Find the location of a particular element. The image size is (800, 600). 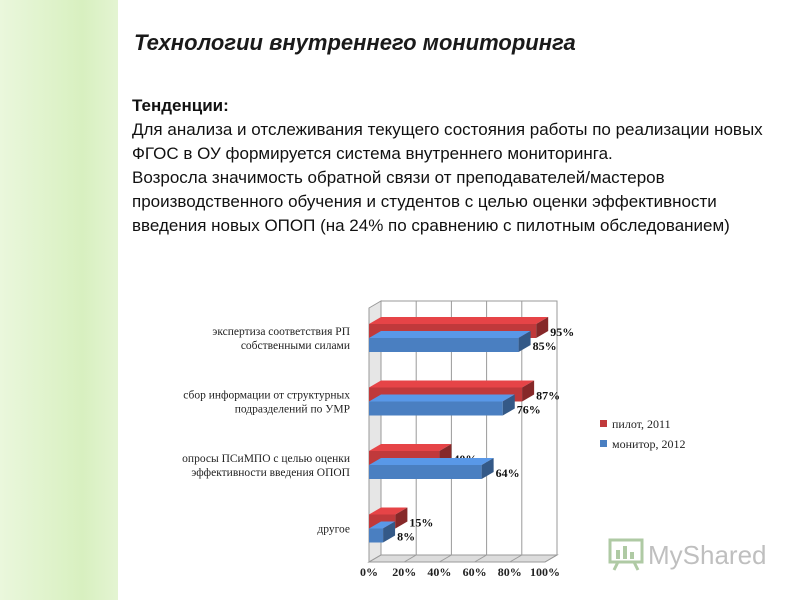

category-label: собственными силами is located at coordinates (295, 346).